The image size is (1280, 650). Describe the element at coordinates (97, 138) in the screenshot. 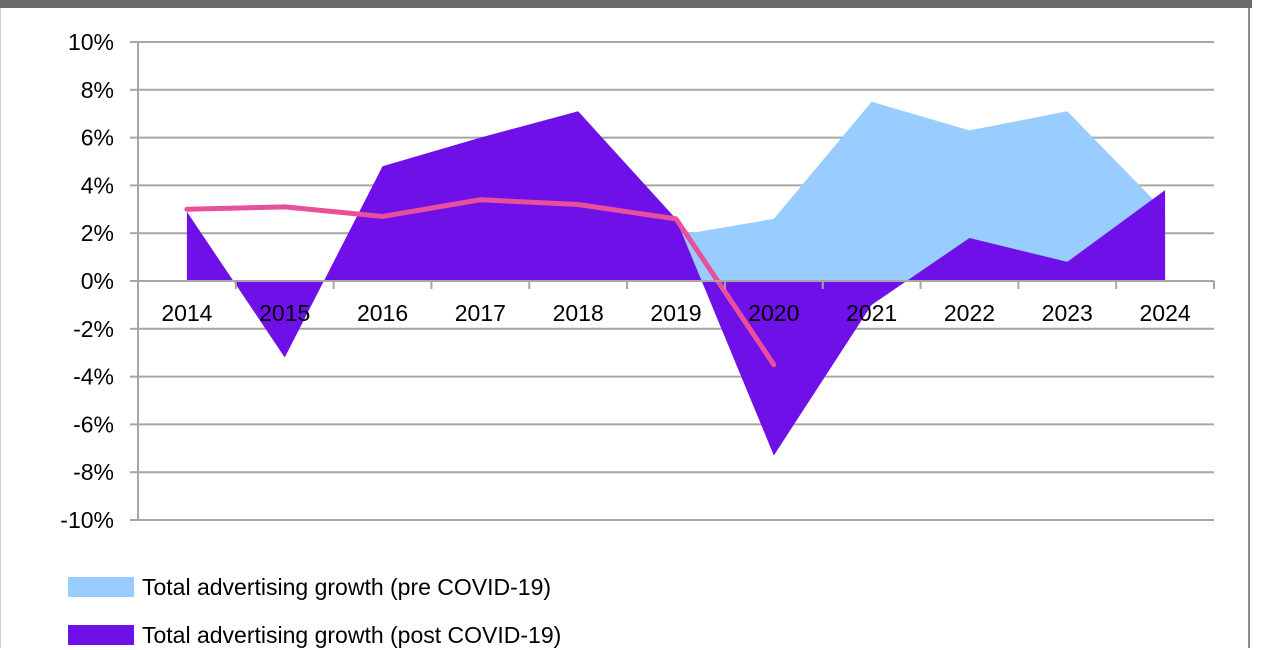

I see `y-tick-label: 6%` at that location.